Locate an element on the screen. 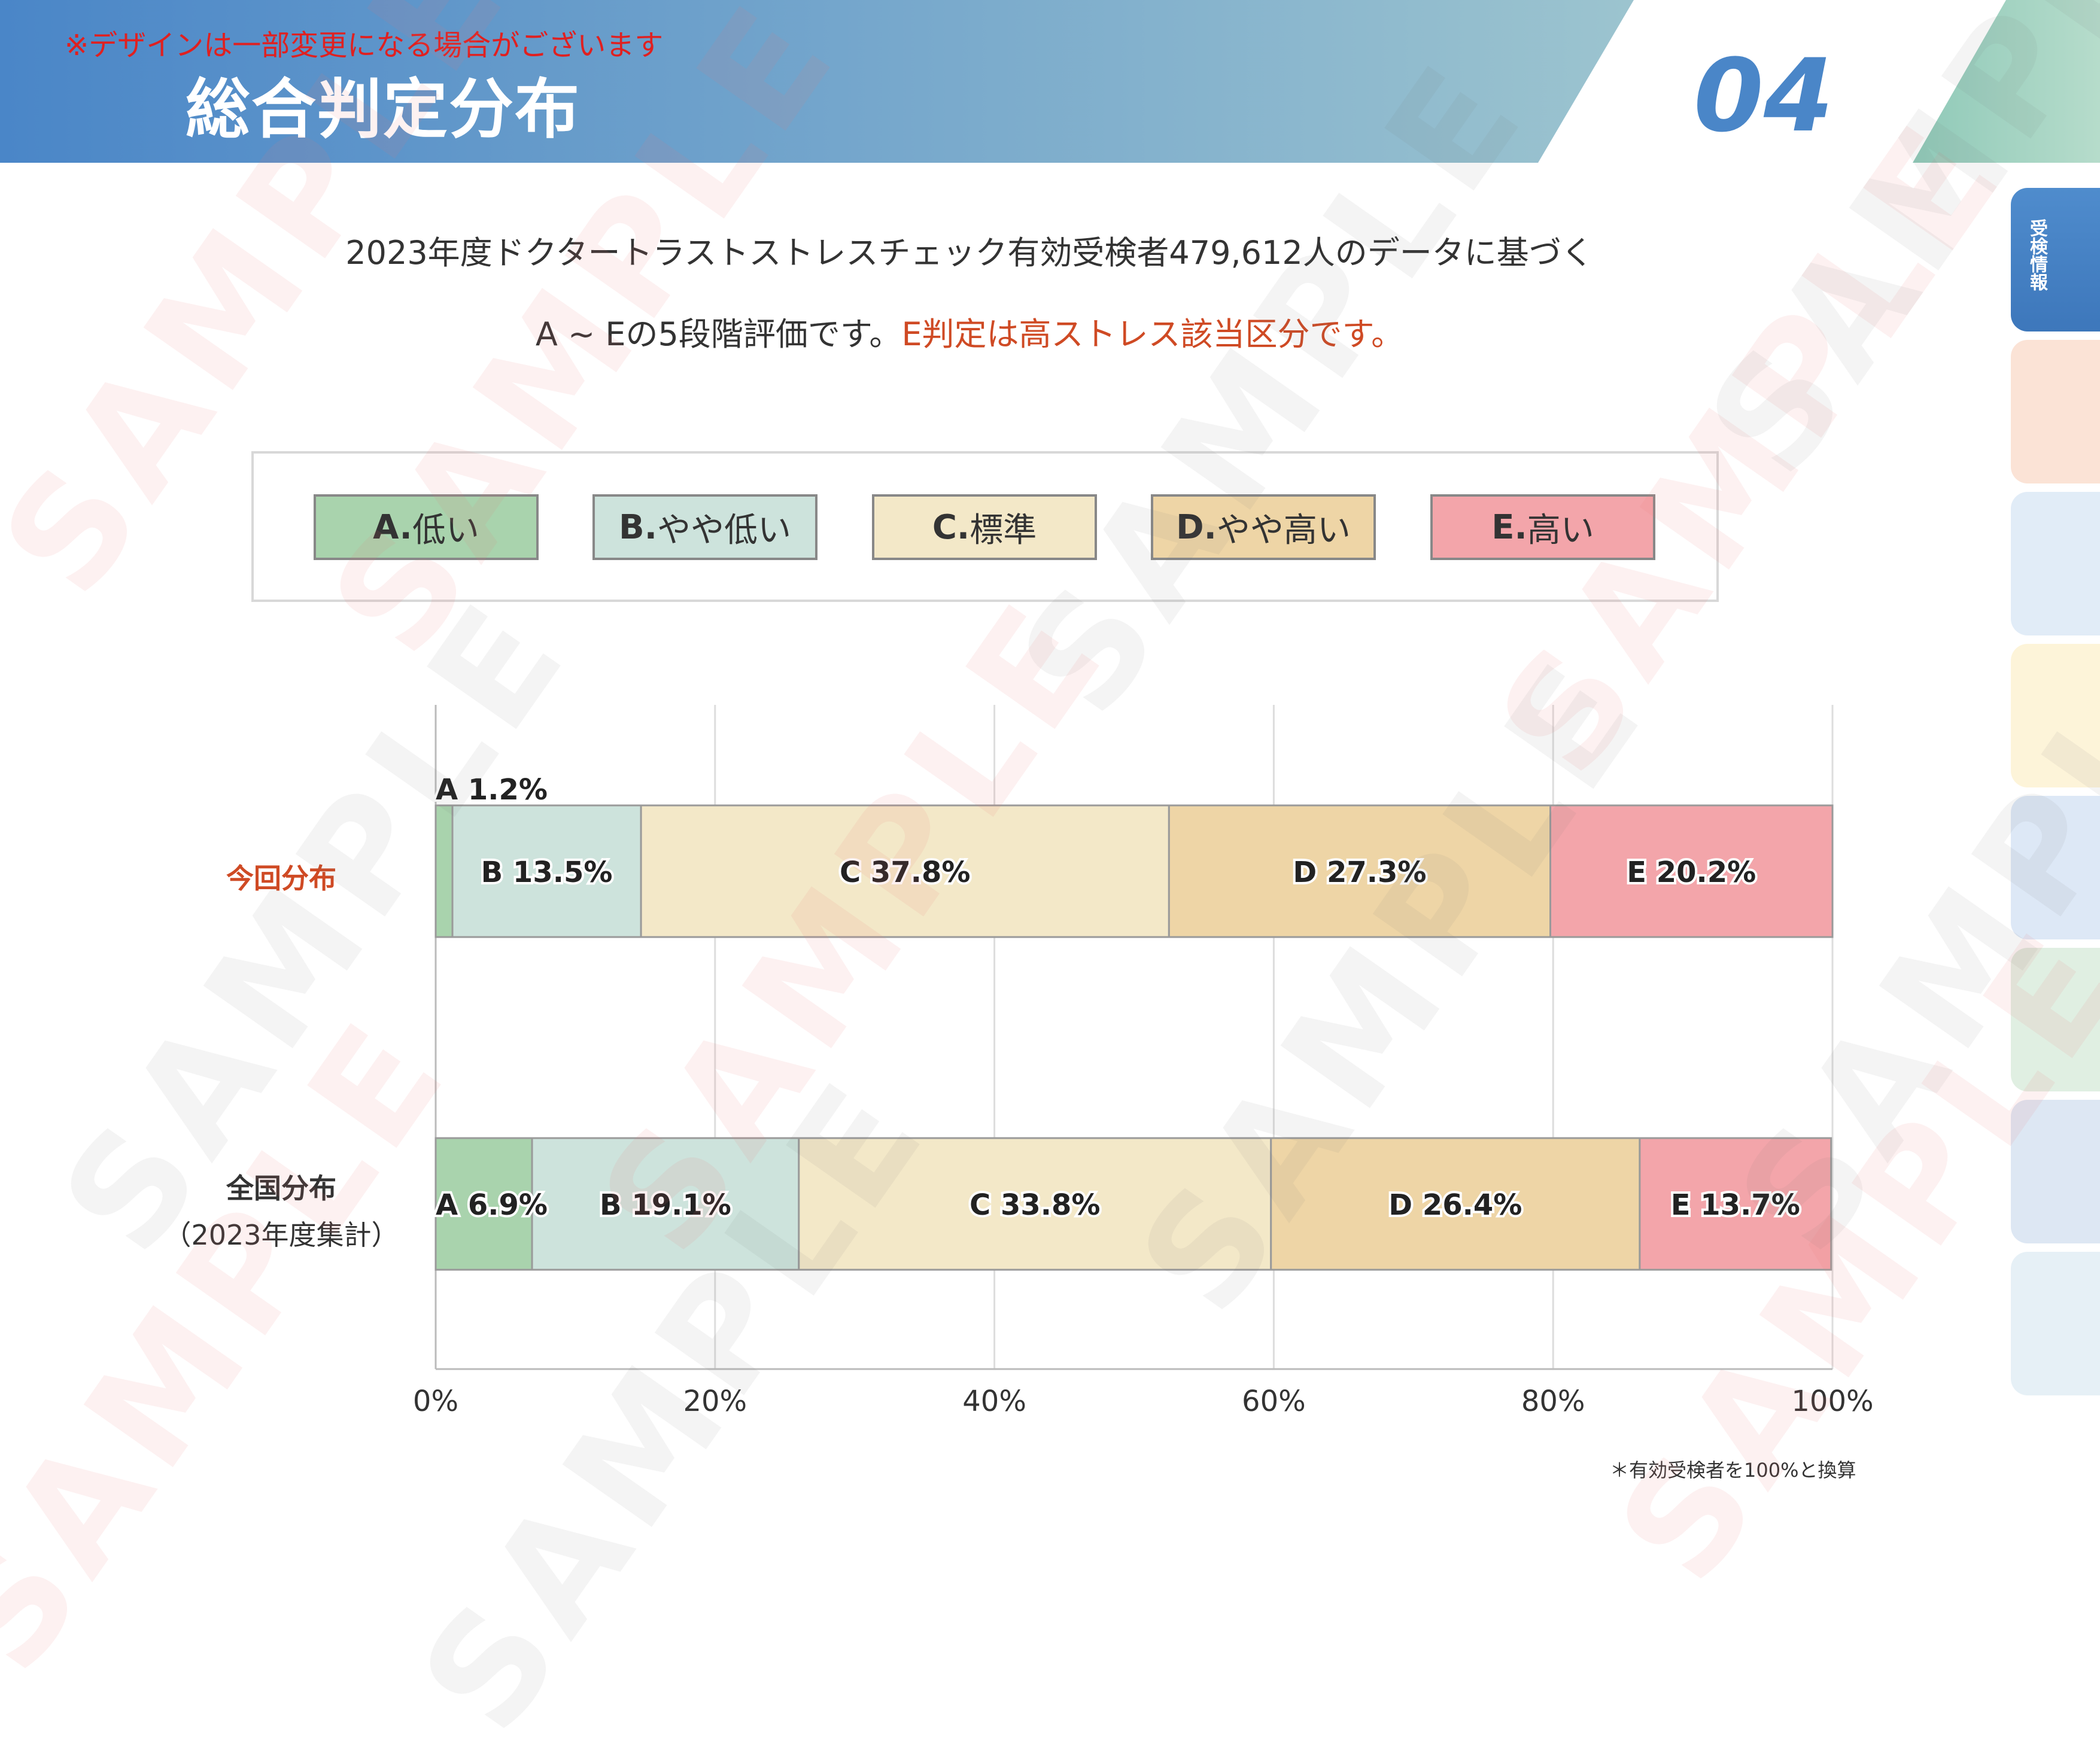  bar-0-segment-a is located at coordinates (444, 871).